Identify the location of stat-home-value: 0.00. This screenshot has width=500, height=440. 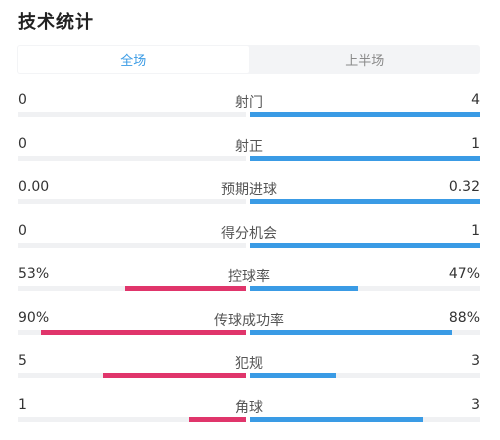
(34, 187).